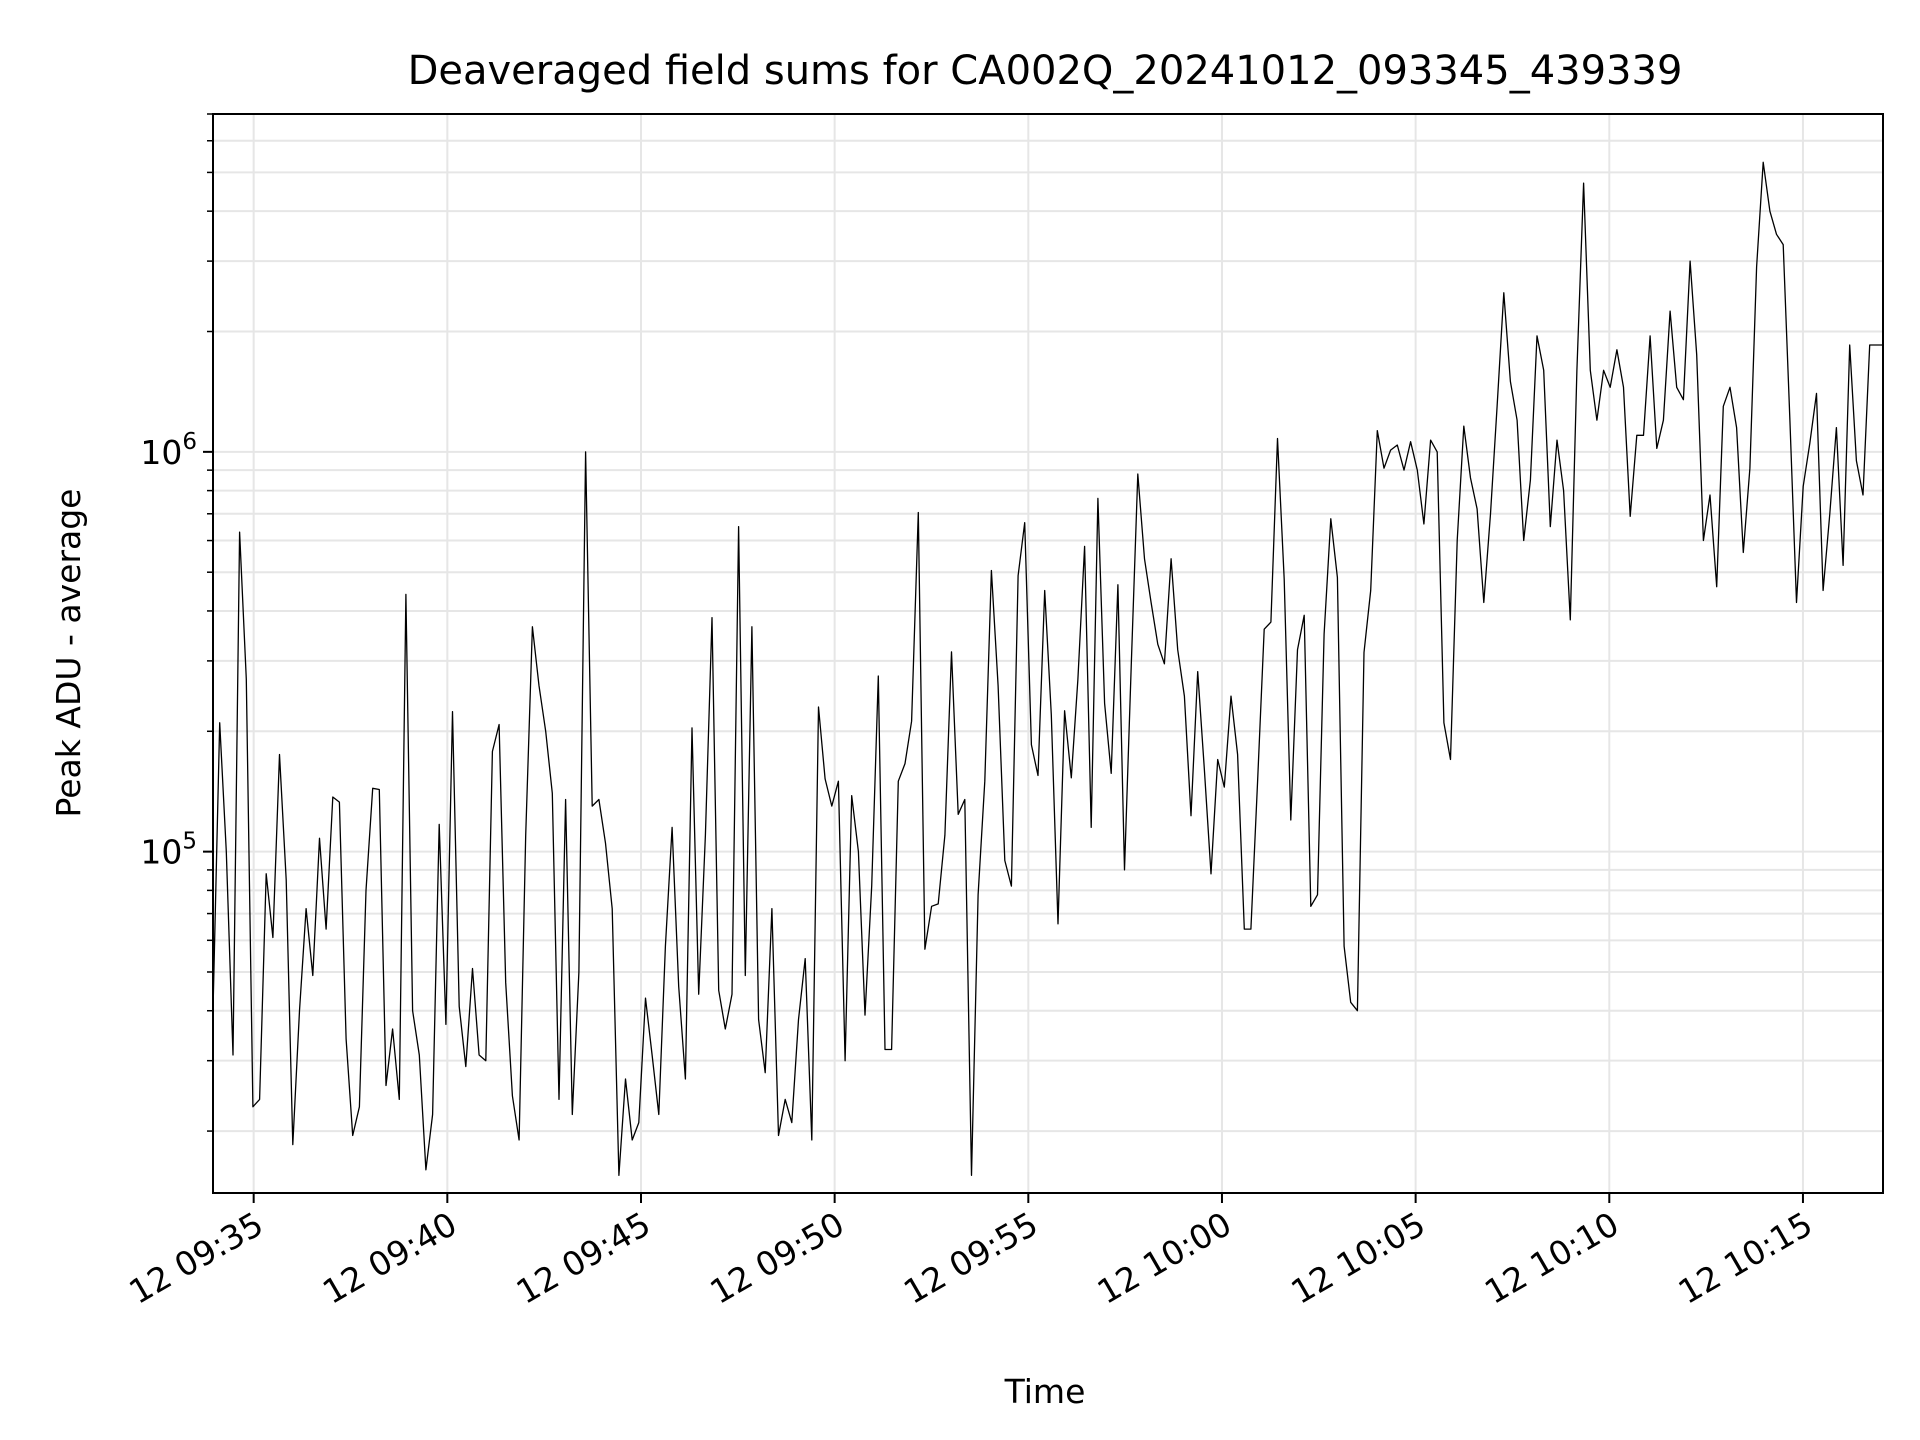 Image resolution: width=1920 pixels, height=1440 pixels. I want to click on y-tick-label: 105, so click(168, 850).